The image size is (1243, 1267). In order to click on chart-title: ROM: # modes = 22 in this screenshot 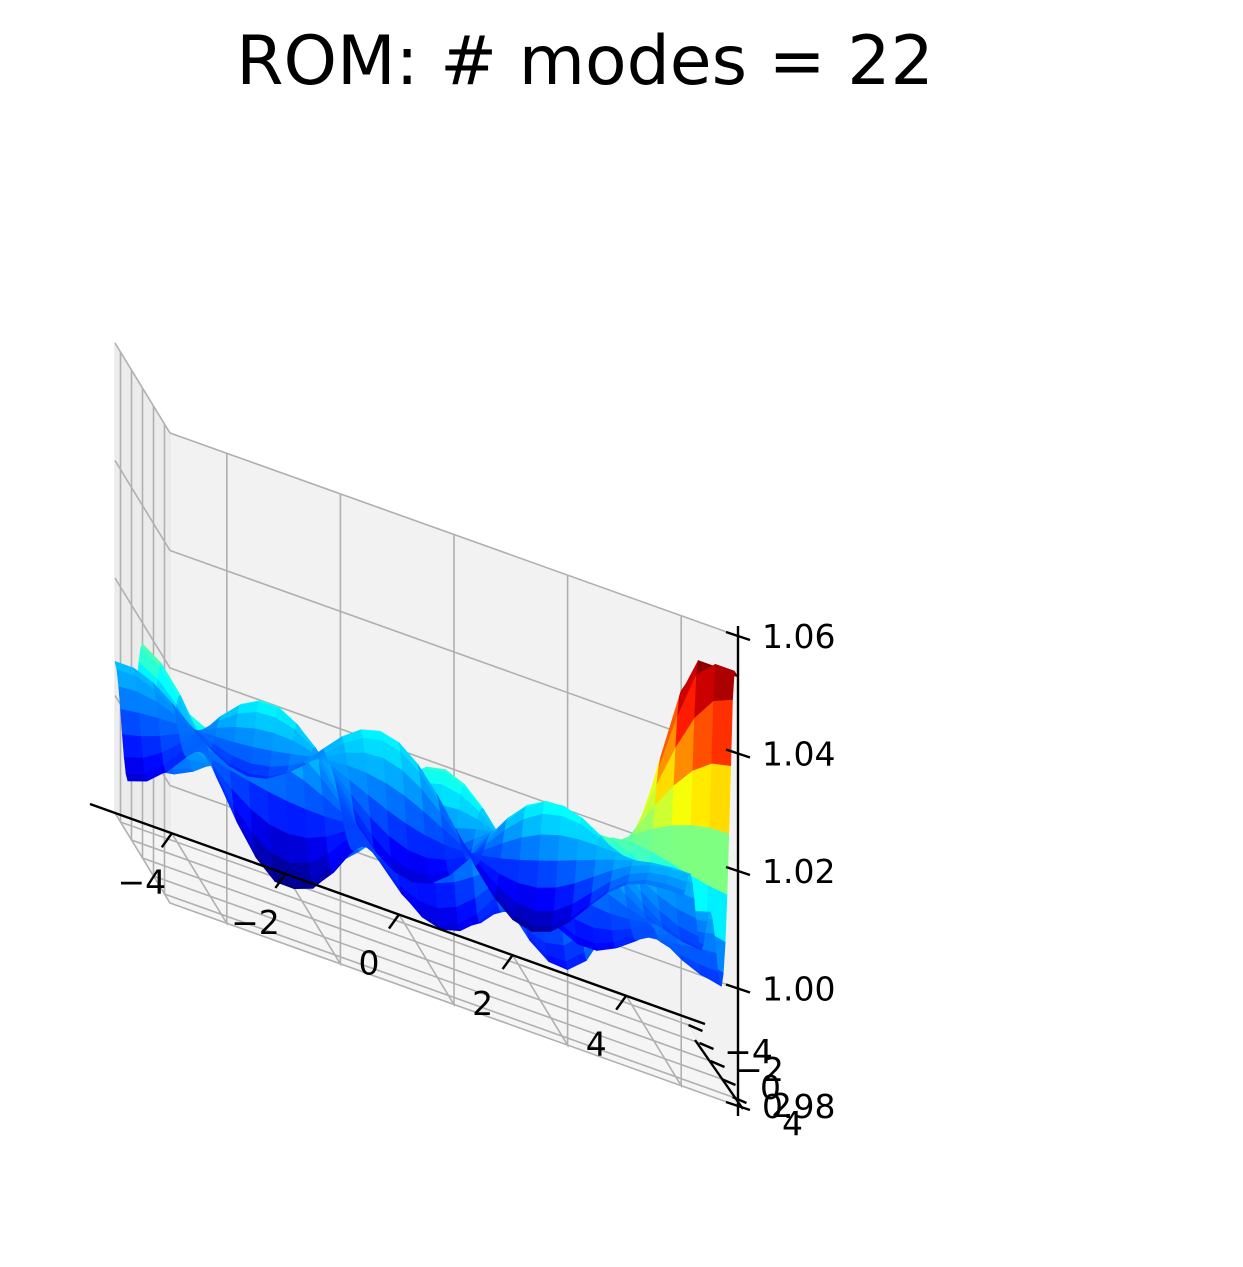, I will do `click(585, 61)`.